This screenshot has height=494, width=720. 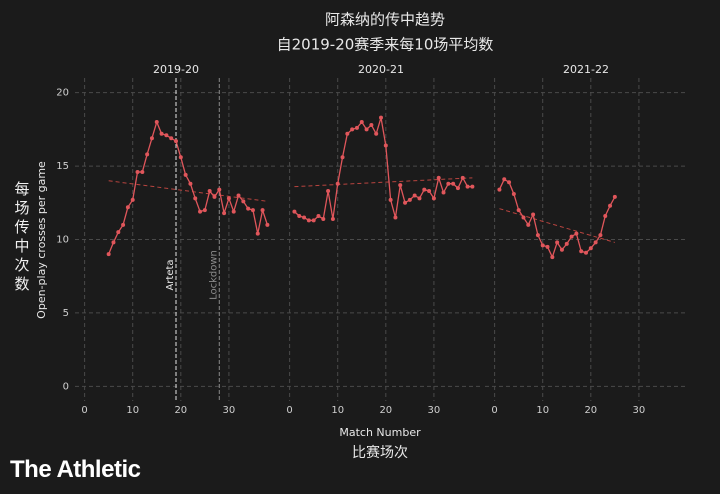 What do you see at coordinates (381, 69) in the screenshot?
I see `panel-title: 2020-21` at bounding box center [381, 69].